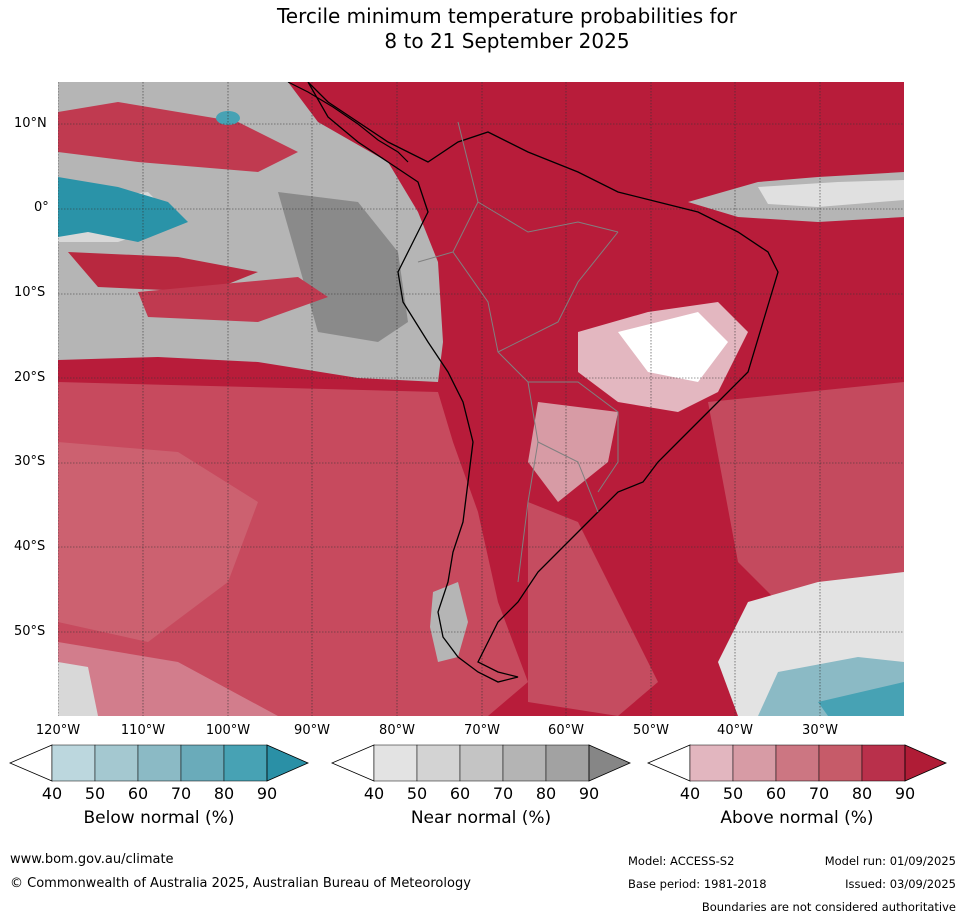 This screenshot has height=919, width=965. What do you see at coordinates (797, 818) in the screenshot?
I see `above-normal-label: Above normal (%)` at bounding box center [797, 818].